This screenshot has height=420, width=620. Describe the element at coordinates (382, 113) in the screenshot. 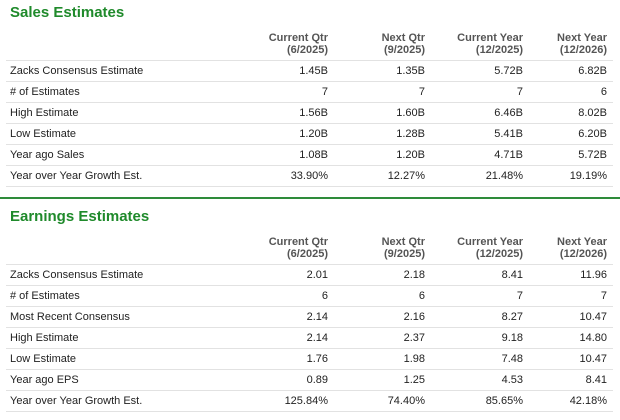

I see `cell-value: 1.60B` at that location.